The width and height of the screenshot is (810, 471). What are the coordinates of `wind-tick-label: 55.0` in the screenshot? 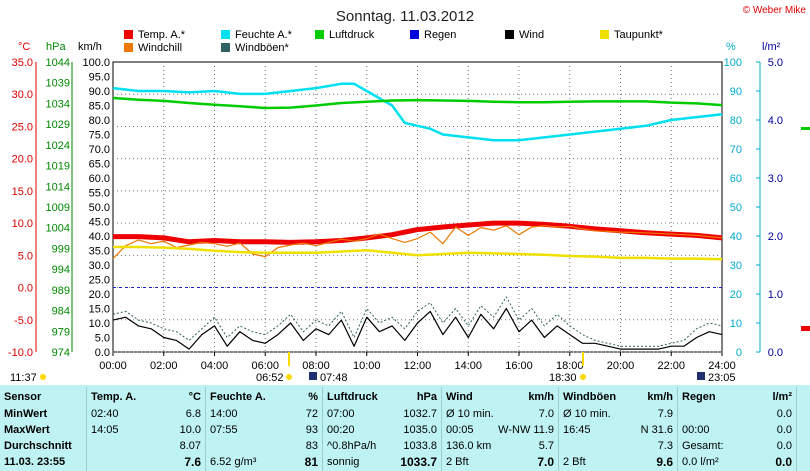 It's located at (99, 194).